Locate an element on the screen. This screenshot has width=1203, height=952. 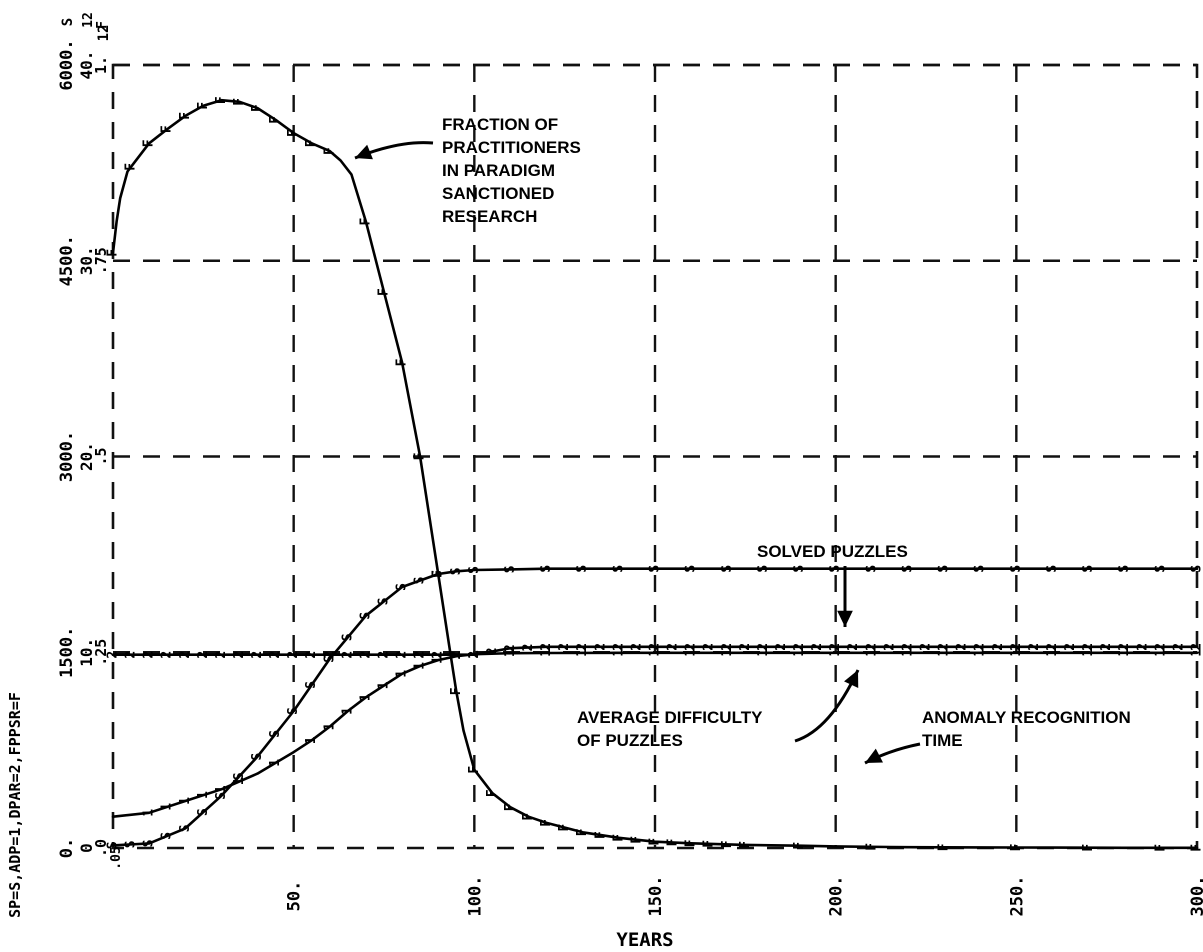
y-tick-label-adp: 30. is located at coordinates (86, 260).